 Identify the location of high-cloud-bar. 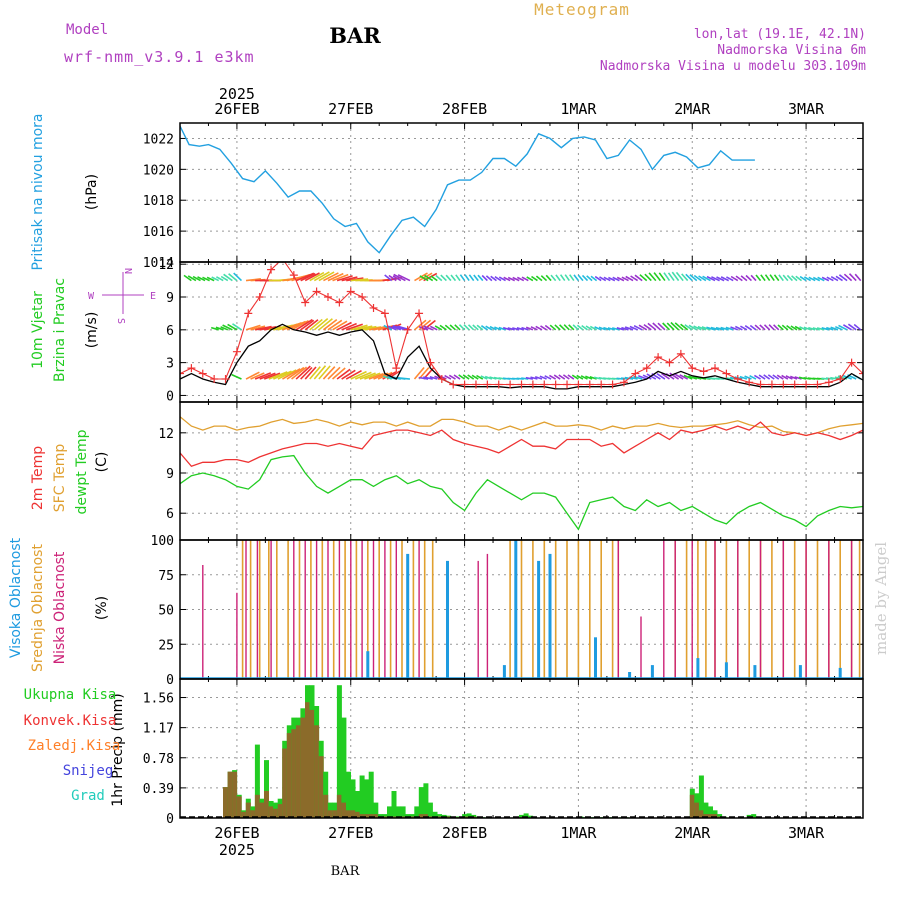
(726, 670).